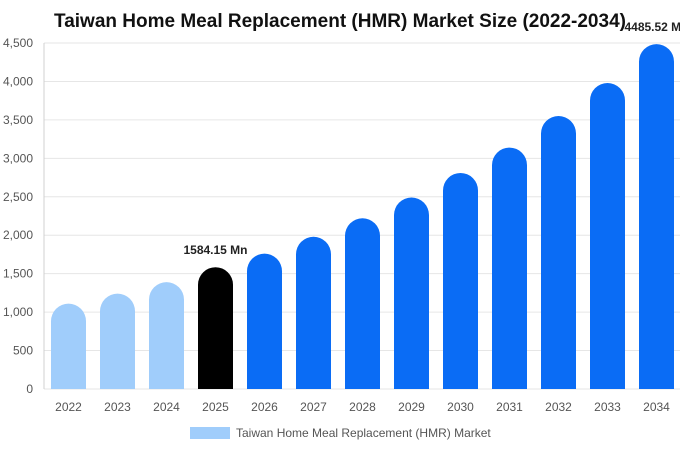  Describe the element at coordinates (68, 346) in the screenshot. I see `bar-2022` at that location.